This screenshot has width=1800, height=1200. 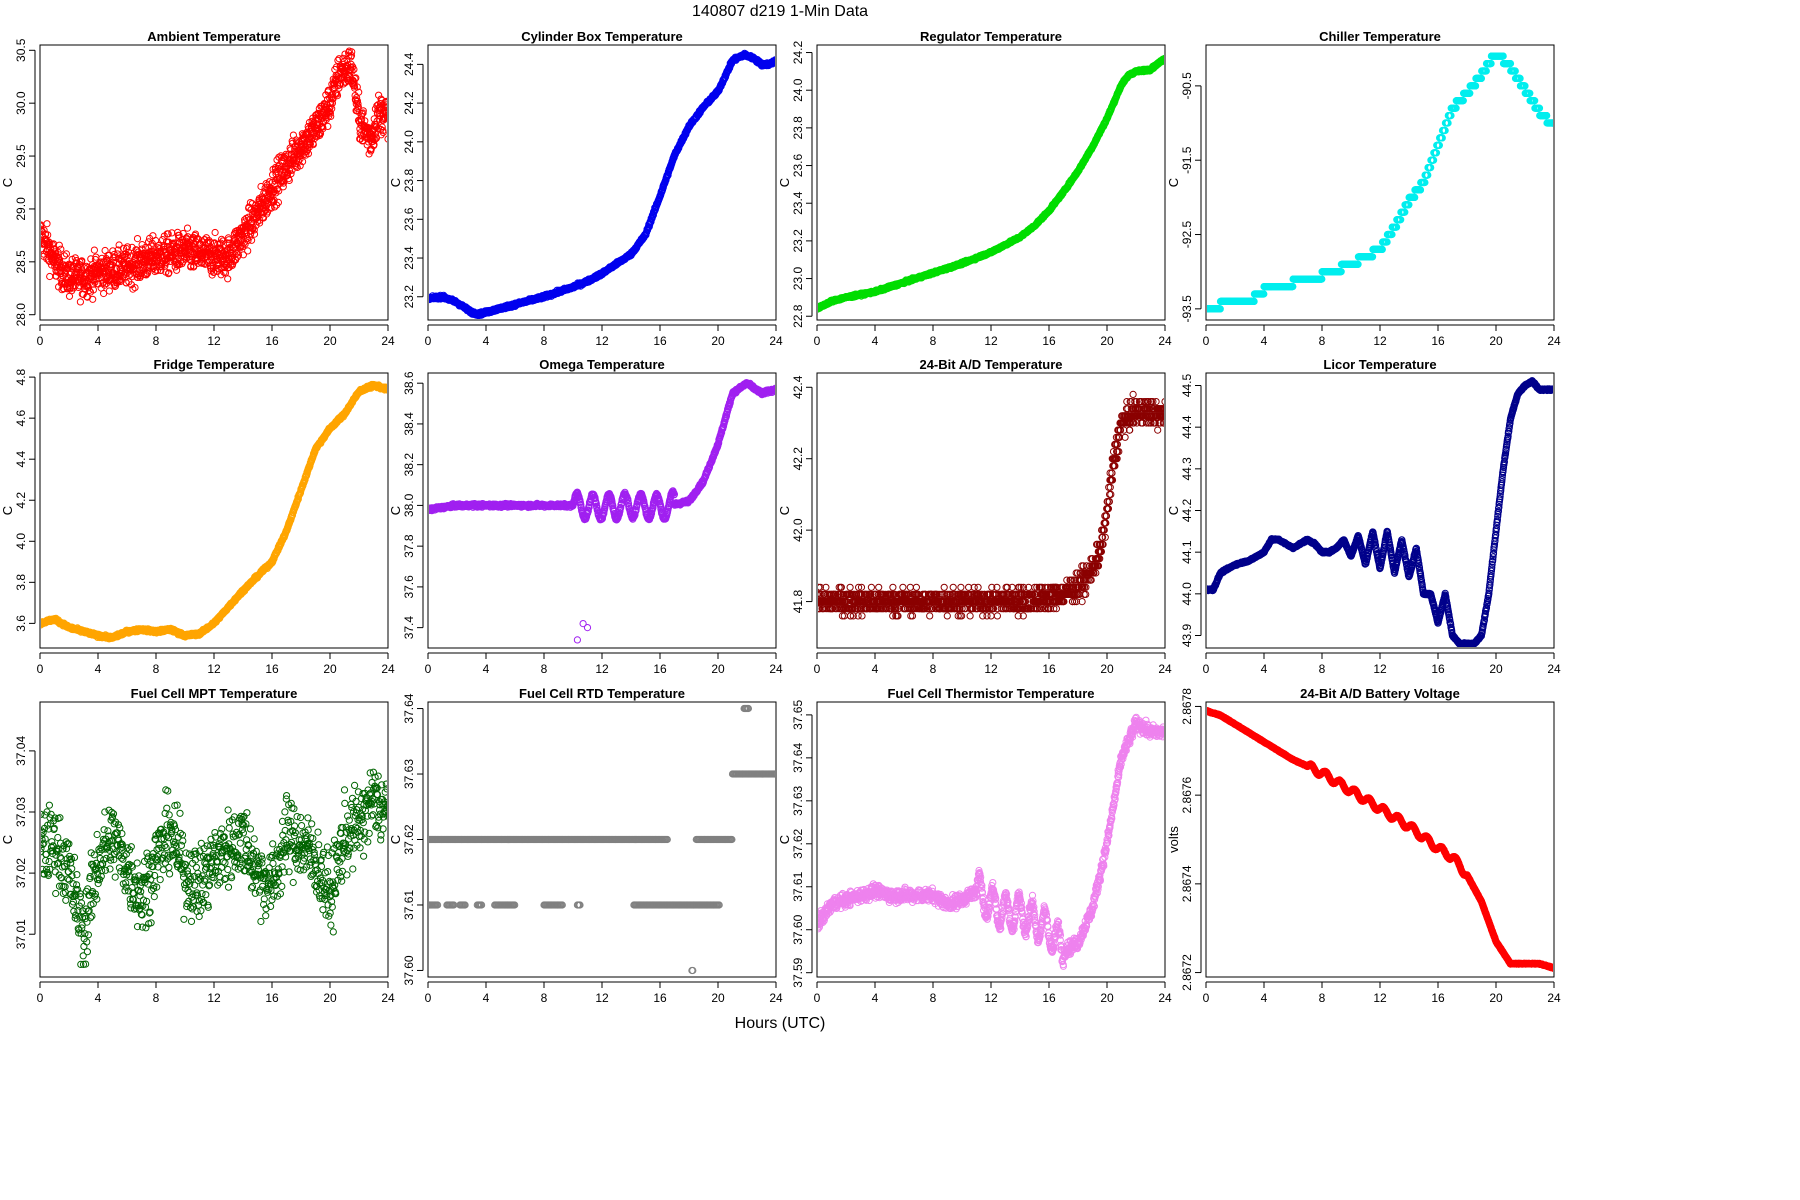 What do you see at coordinates (21, 315) in the screenshot?
I see `y-tick-label: 28.0` at bounding box center [21, 315].